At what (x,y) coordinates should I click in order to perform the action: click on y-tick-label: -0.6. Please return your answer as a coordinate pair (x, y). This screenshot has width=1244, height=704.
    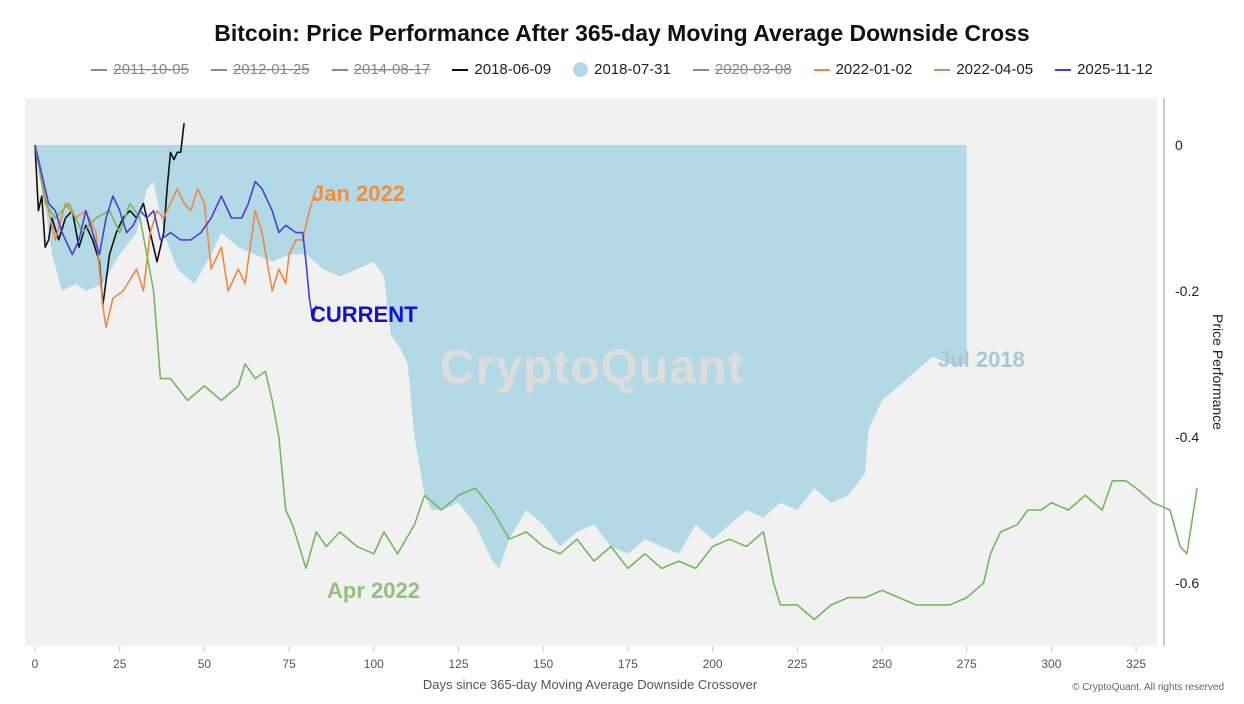
    Looking at the image, I should click on (1187, 583).